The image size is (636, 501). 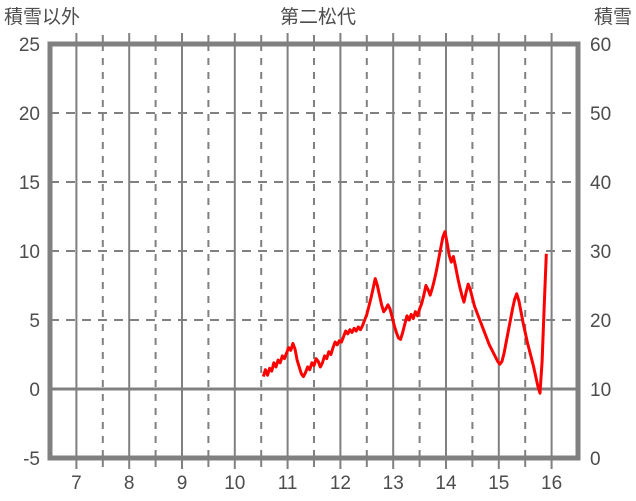 I want to click on xtick-label: 11, so click(x=288, y=483).